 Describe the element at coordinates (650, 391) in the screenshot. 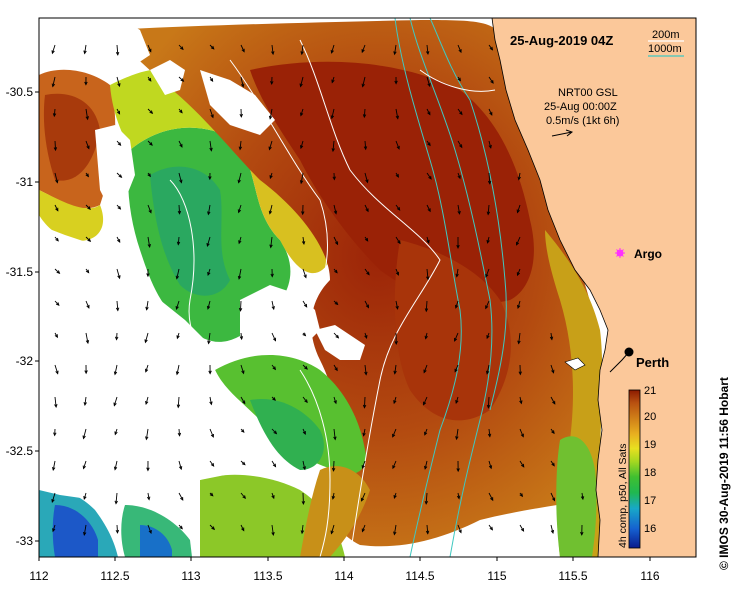

I see `colorbar-tick-21: 21` at that location.